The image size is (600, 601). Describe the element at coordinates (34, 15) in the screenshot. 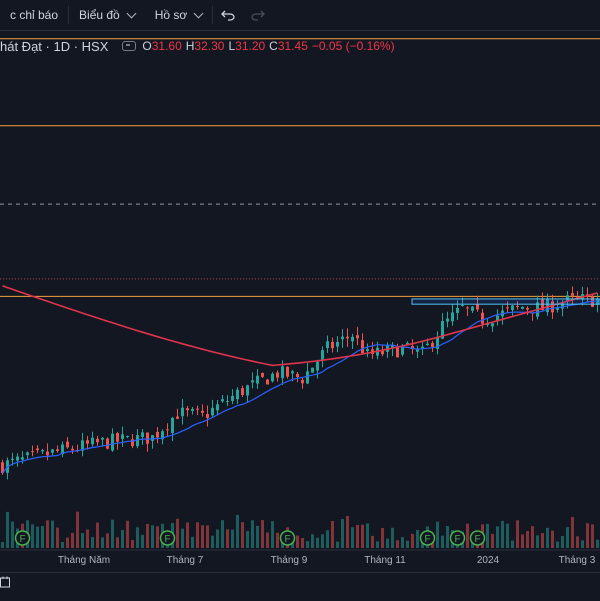

I see `indicators-button: c chỉ báo` at that location.